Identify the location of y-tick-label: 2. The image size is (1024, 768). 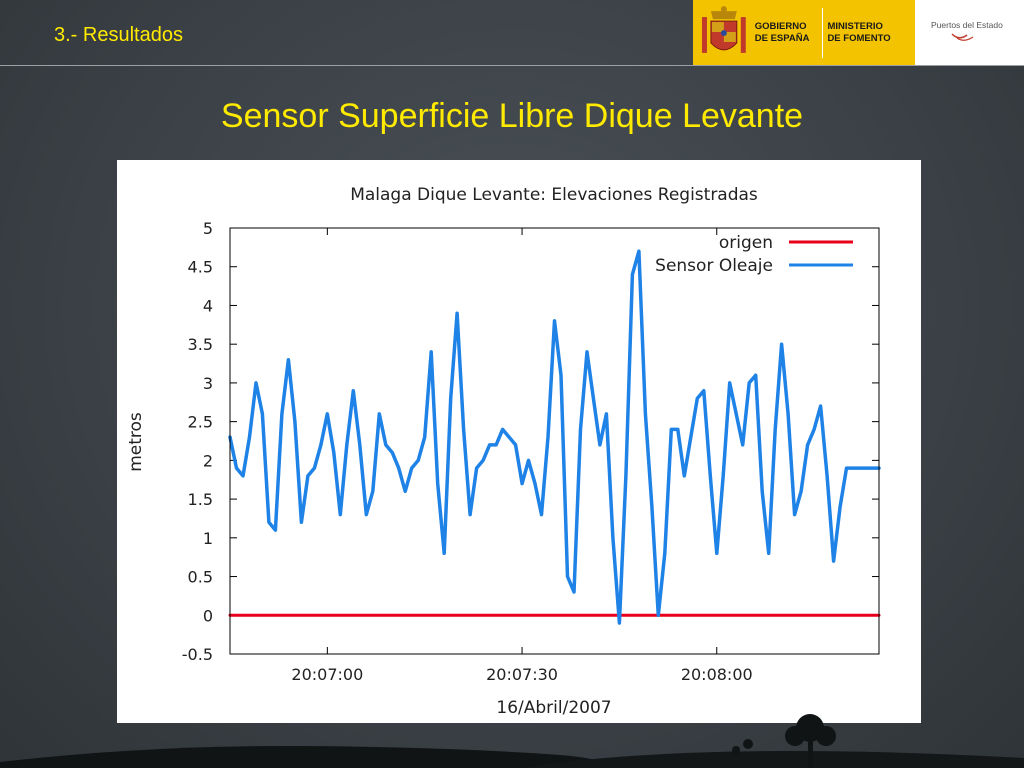
(208, 460).